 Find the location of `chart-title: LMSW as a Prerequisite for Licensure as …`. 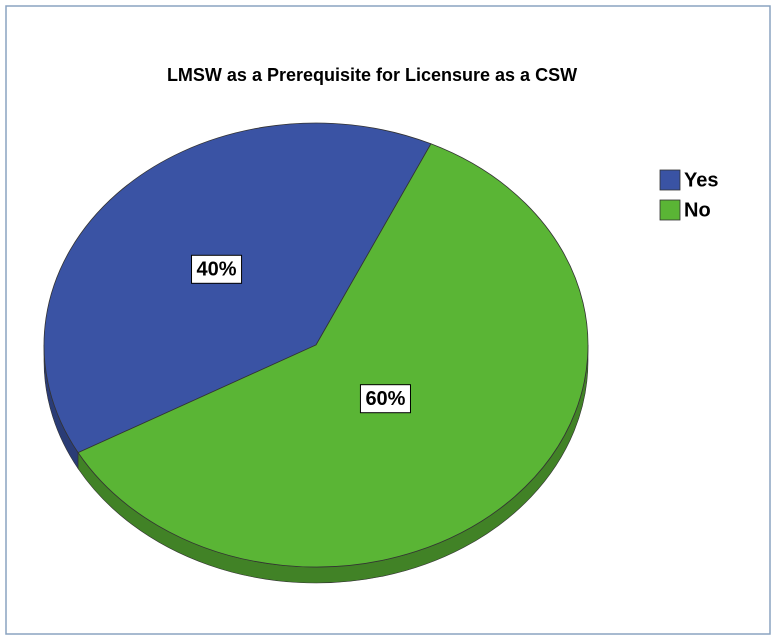

chart-title: LMSW as a Prerequisite for Licensure as … is located at coordinates (372, 75).